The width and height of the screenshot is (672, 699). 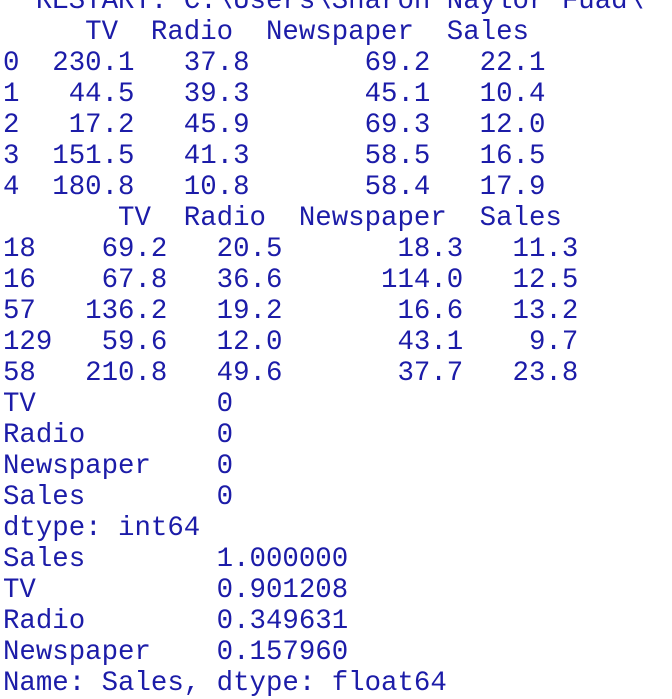 What do you see at coordinates (291, 311) in the screenshot?
I see `sample-table-row: 57 136.2 19.2 16.6 13.2` at bounding box center [291, 311].